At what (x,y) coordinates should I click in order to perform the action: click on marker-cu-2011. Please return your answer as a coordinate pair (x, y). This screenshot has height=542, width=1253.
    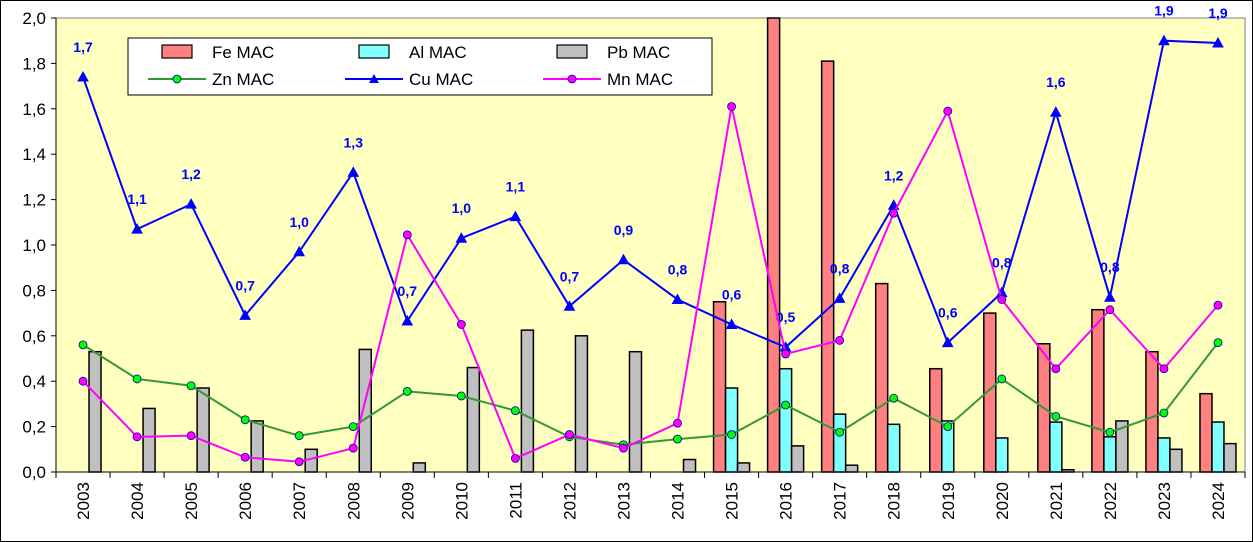
    Looking at the image, I should click on (515, 216).